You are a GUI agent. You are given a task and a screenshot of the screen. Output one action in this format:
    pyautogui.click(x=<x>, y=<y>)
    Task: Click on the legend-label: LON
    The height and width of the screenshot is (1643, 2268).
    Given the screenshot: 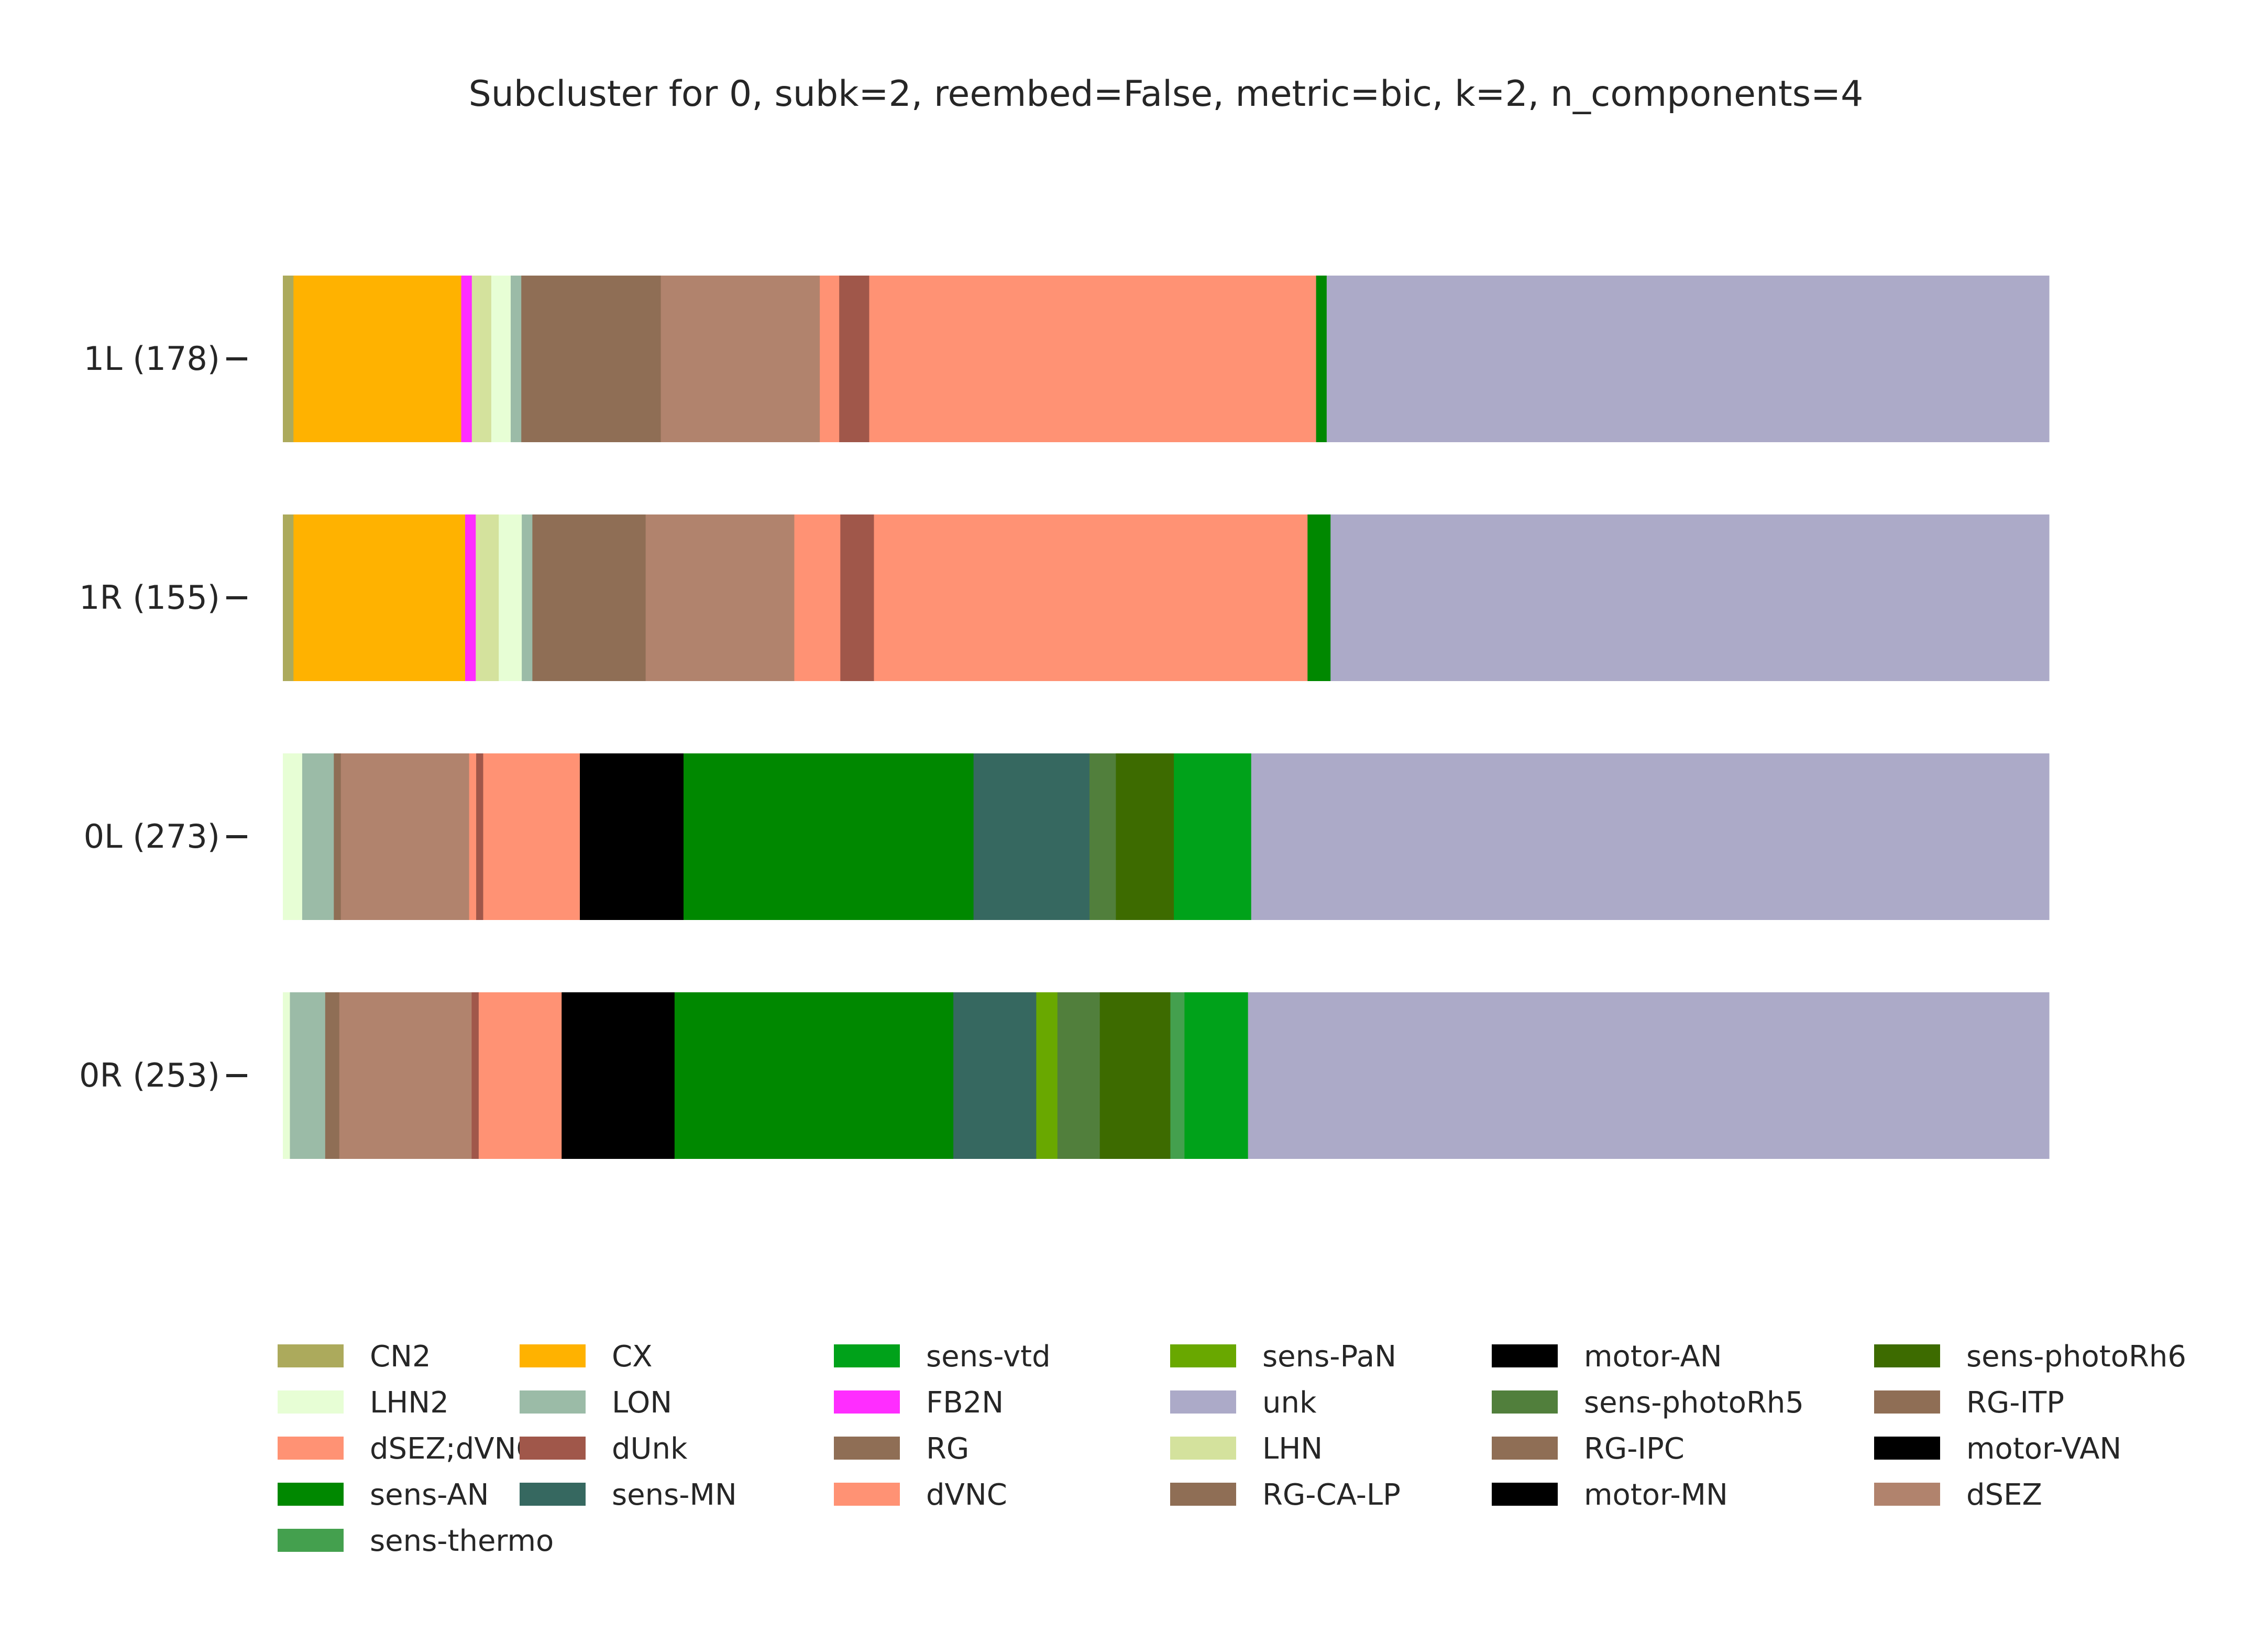 What is the action you would take?
    pyautogui.click(x=642, y=1403)
    